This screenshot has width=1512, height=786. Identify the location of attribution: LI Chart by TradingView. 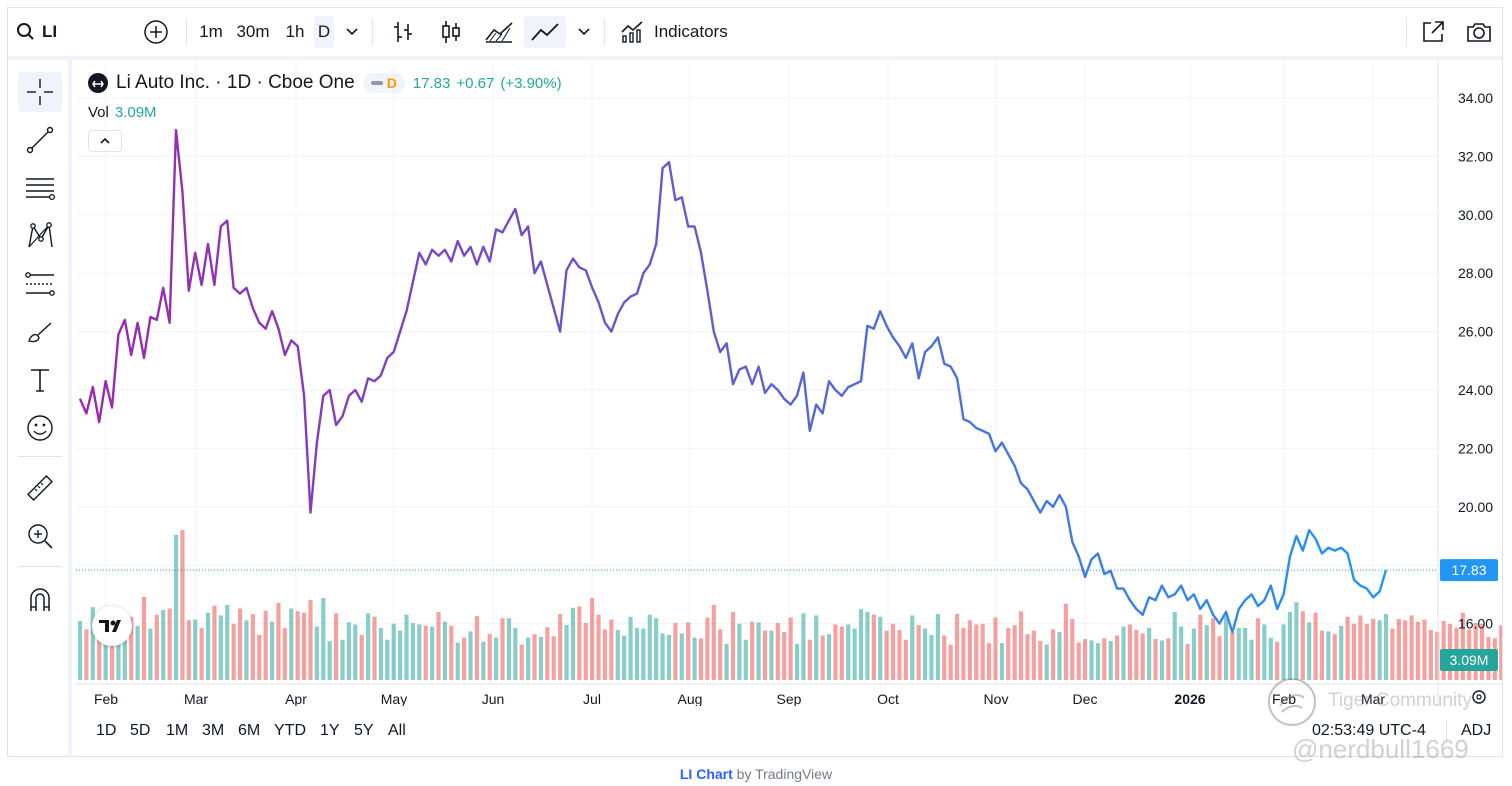
(756, 774).